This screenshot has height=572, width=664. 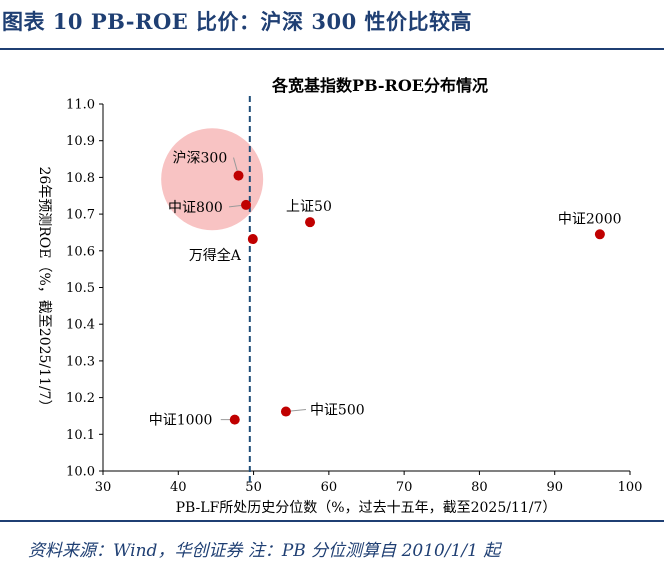 I want to click on y-tick-label: 10.0, so click(x=80, y=472).